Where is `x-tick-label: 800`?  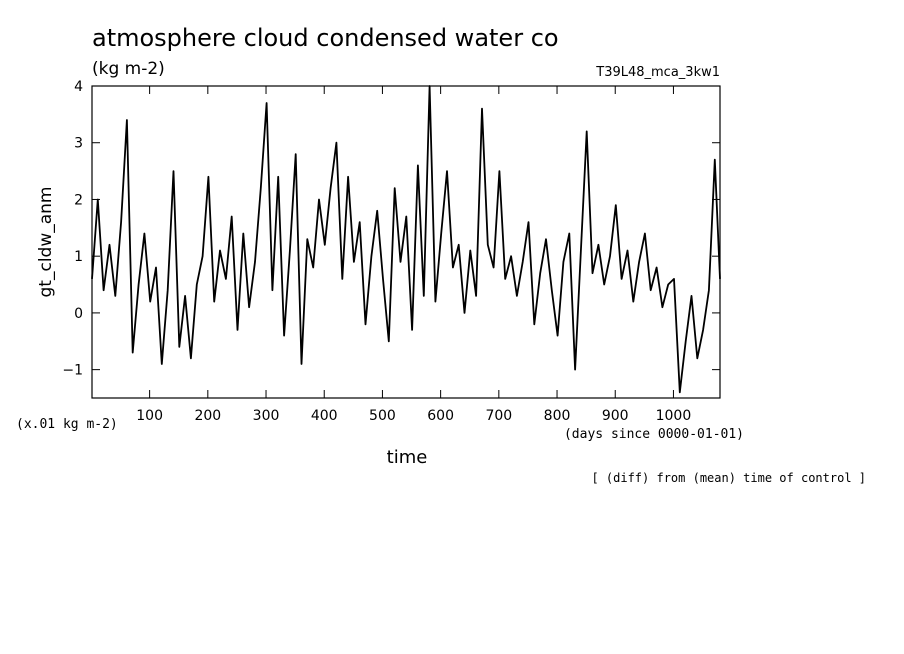 x-tick-label: 800 is located at coordinates (557, 416).